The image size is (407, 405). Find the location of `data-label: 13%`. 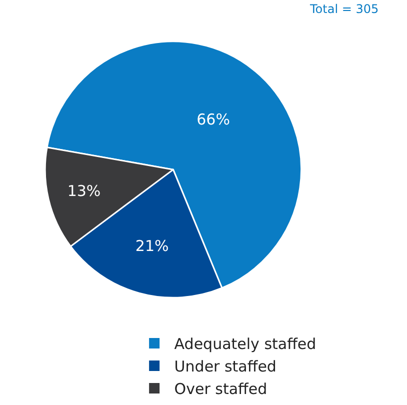

data-label: 13% is located at coordinates (84, 191).